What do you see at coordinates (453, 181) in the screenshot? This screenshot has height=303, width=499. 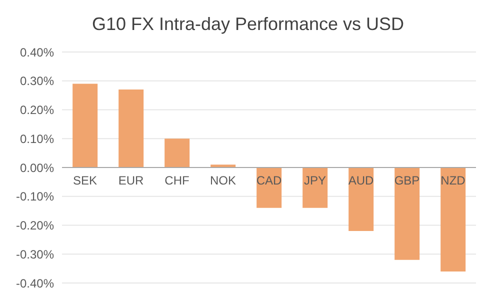 I see `x-tick-label: NZD` at bounding box center [453, 181].